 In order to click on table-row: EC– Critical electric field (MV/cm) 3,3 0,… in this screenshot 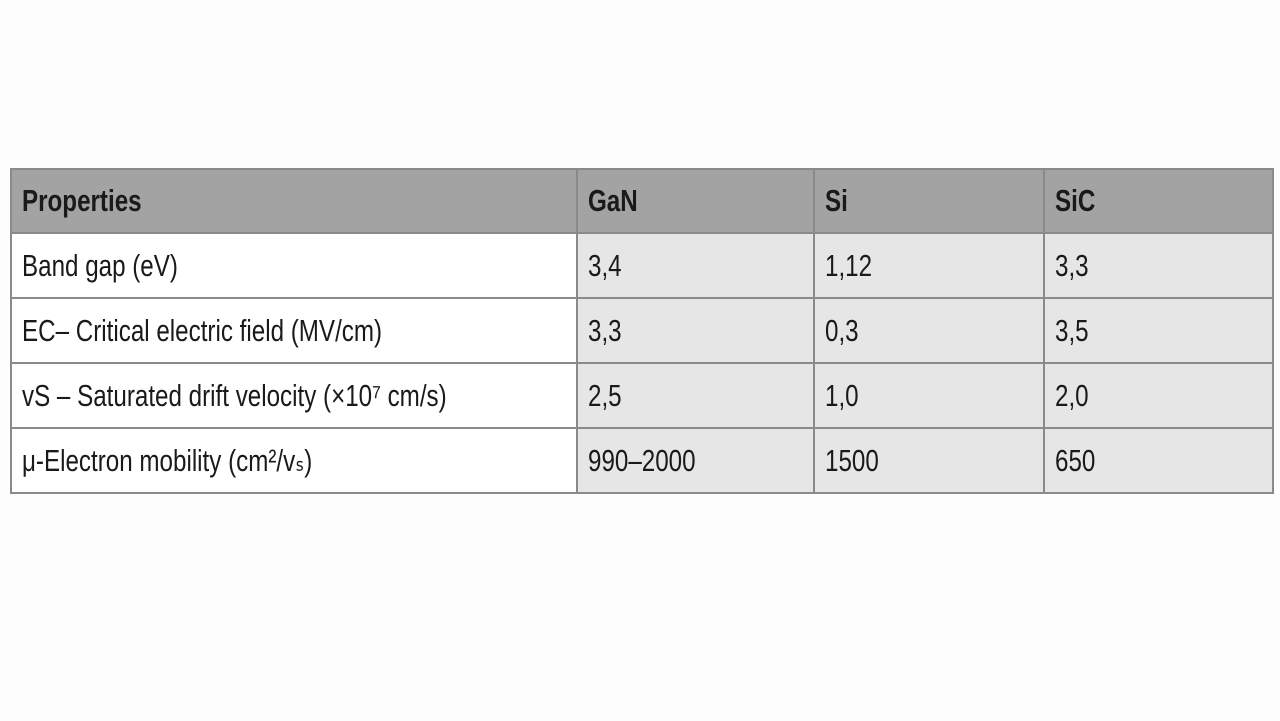, I will do `click(641, 330)`.